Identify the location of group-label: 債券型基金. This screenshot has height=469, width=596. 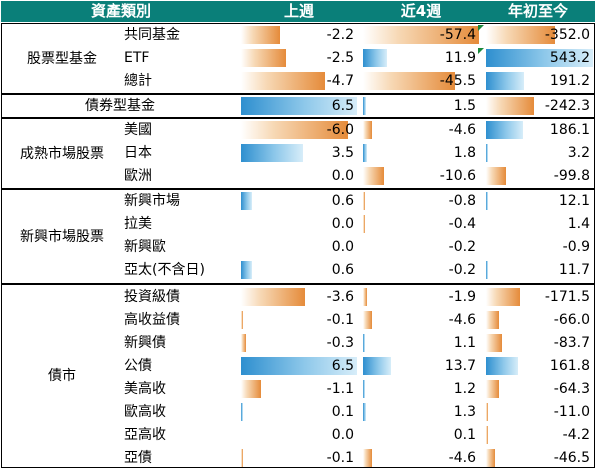
(120, 106).